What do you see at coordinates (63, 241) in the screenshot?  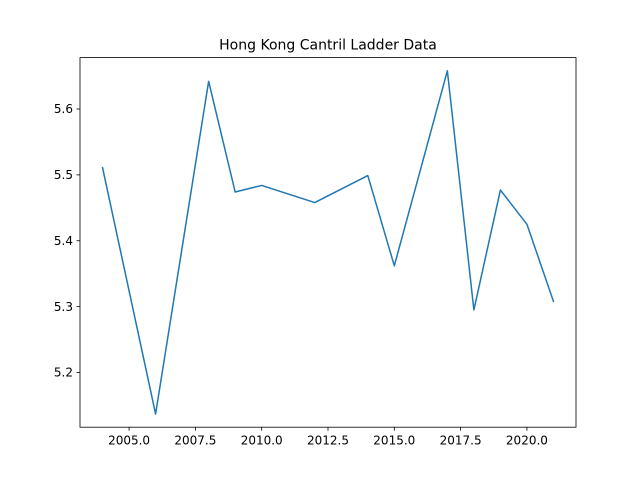 I see `y-tick-label: 5.4` at bounding box center [63, 241].